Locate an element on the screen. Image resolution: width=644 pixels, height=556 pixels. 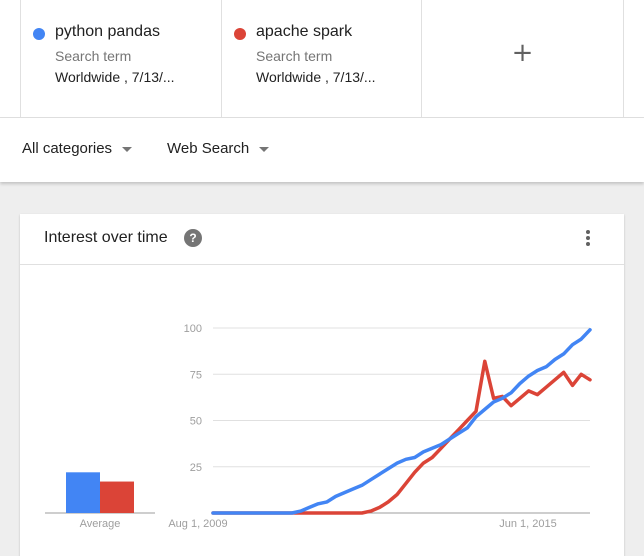
filter-bar: All categories Web Search is located at coordinates (322, 150).